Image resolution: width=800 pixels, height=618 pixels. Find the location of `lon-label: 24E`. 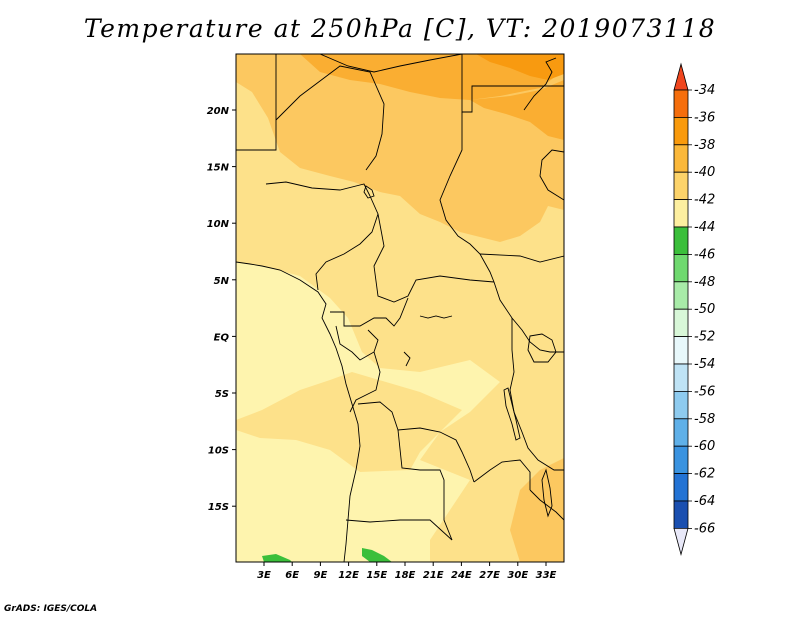

lon-label: 24E is located at coordinates (461, 575).